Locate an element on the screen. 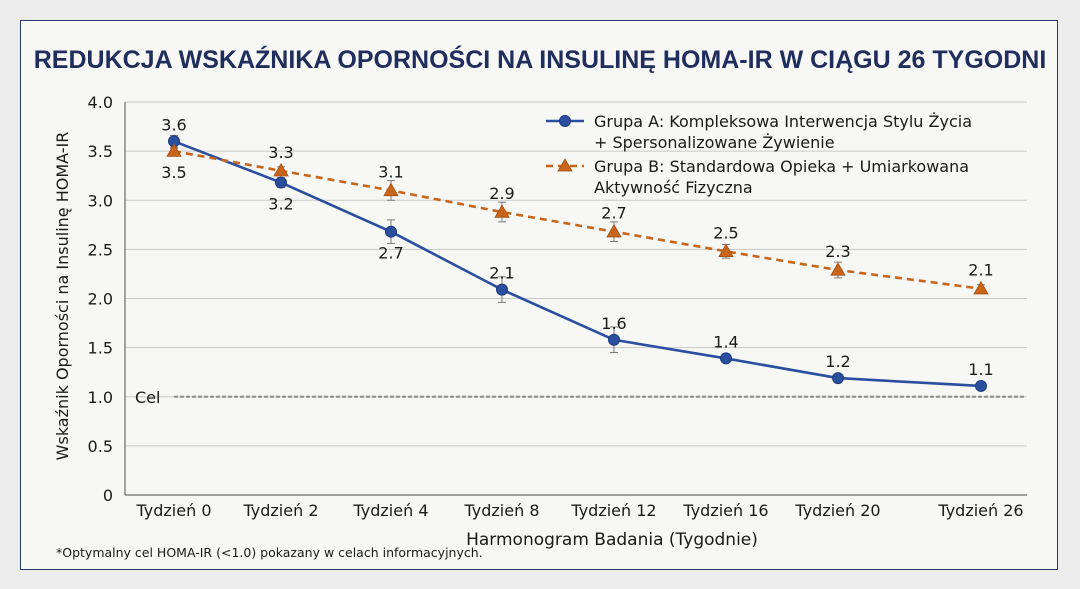  y-tick-label: 0 is located at coordinates (108, 495).